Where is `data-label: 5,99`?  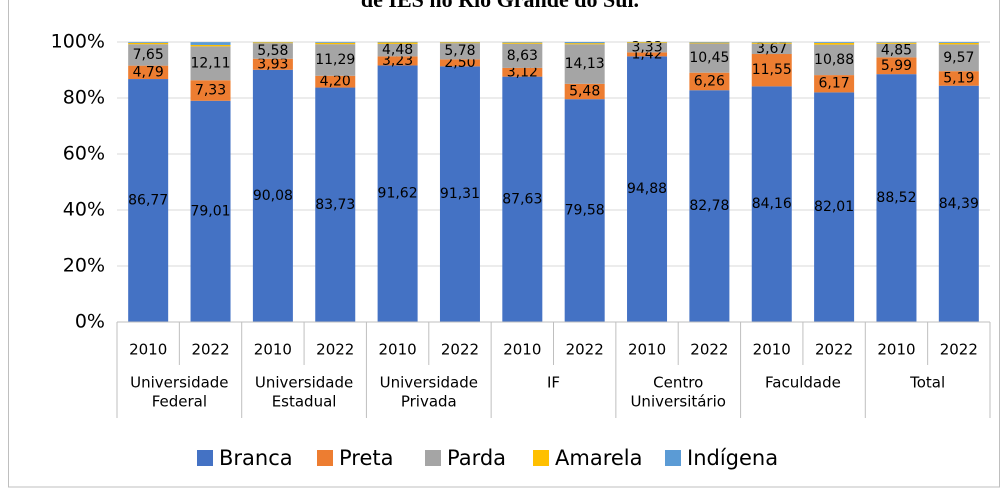
data-label: 5,99 is located at coordinates (896, 66).